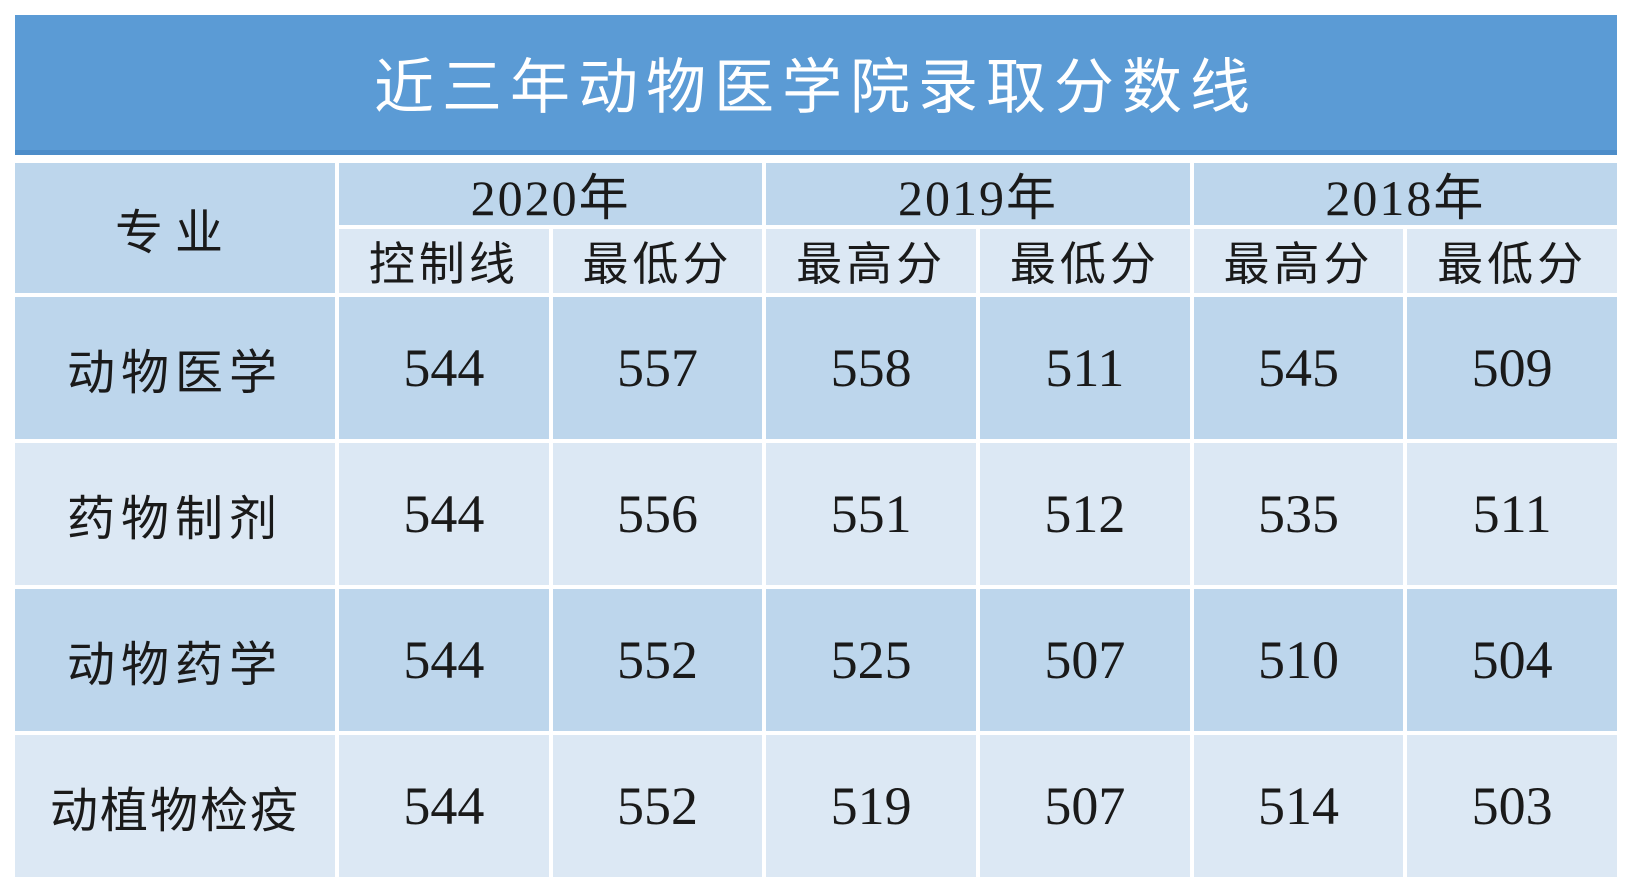 This screenshot has width=1634, height=893. Describe the element at coordinates (657, 514) in the screenshot. I see `score-cell: 556` at that location.